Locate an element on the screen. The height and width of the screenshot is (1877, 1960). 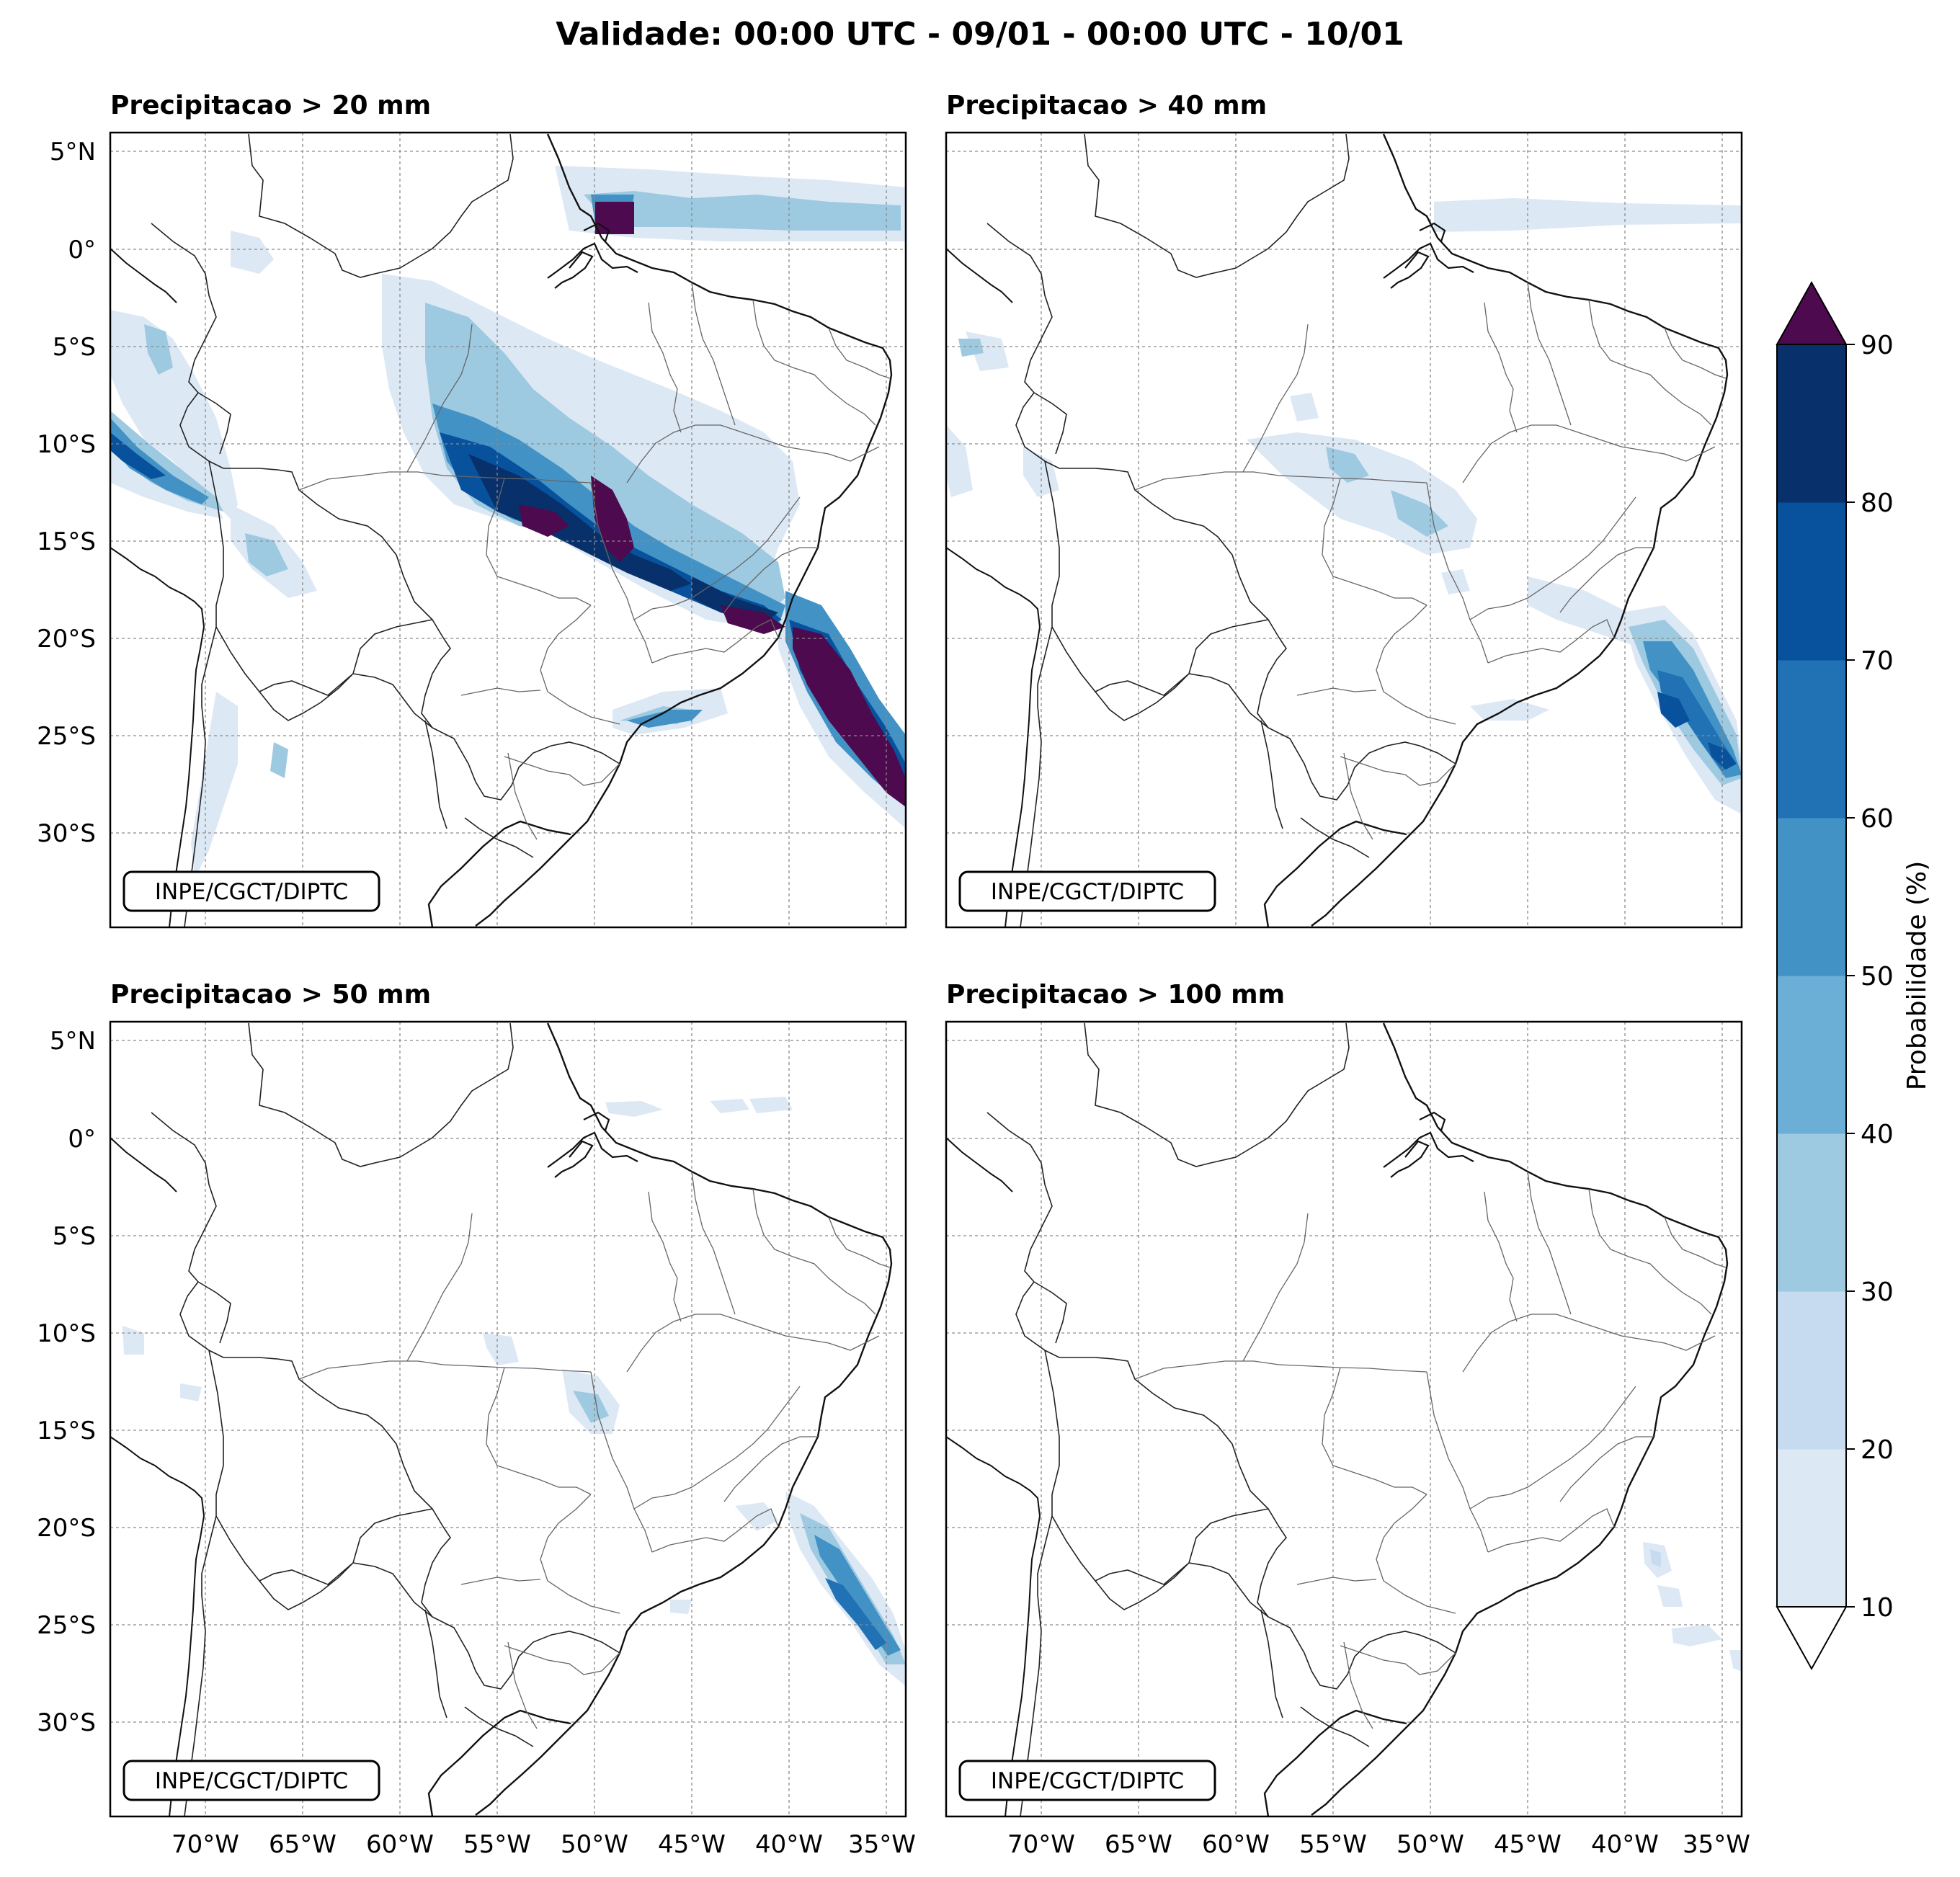
panel-title: Precipitacao > 20 mm is located at coordinates (270, 106).